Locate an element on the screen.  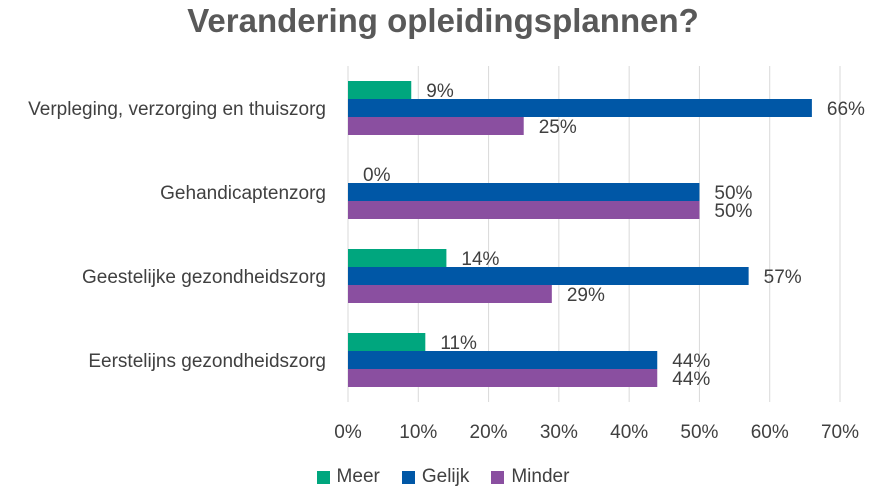
data-label: 25% is located at coordinates (558, 127).